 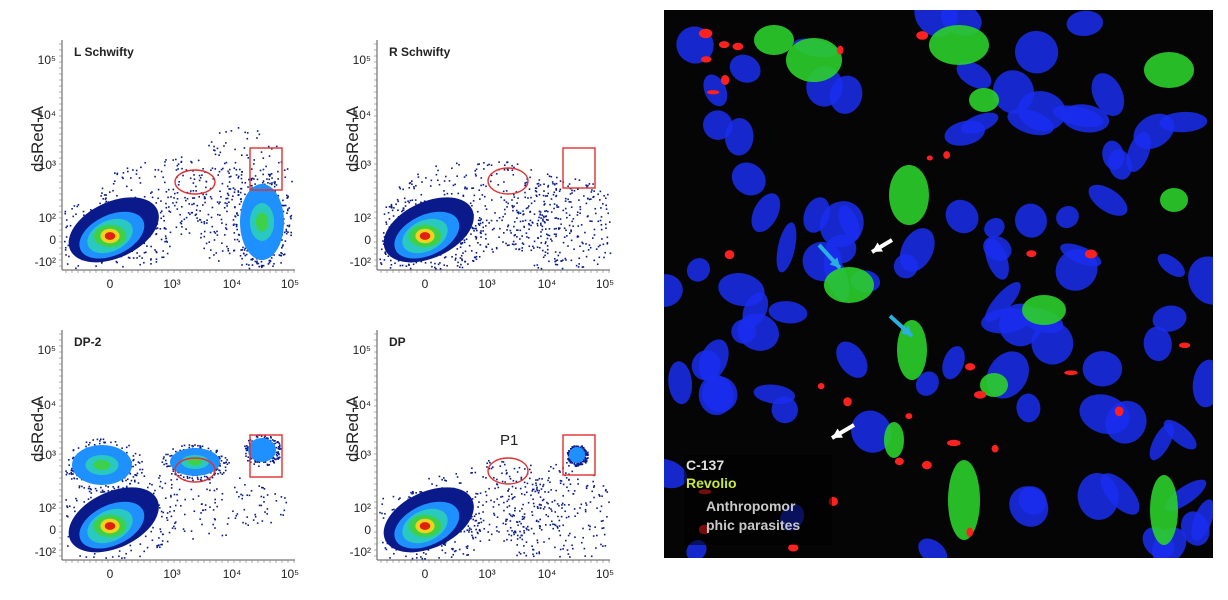 What do you see at coordinates (984, 100) in the screenshot?
I see `revolio-cell` at bounding box center [984, 100].